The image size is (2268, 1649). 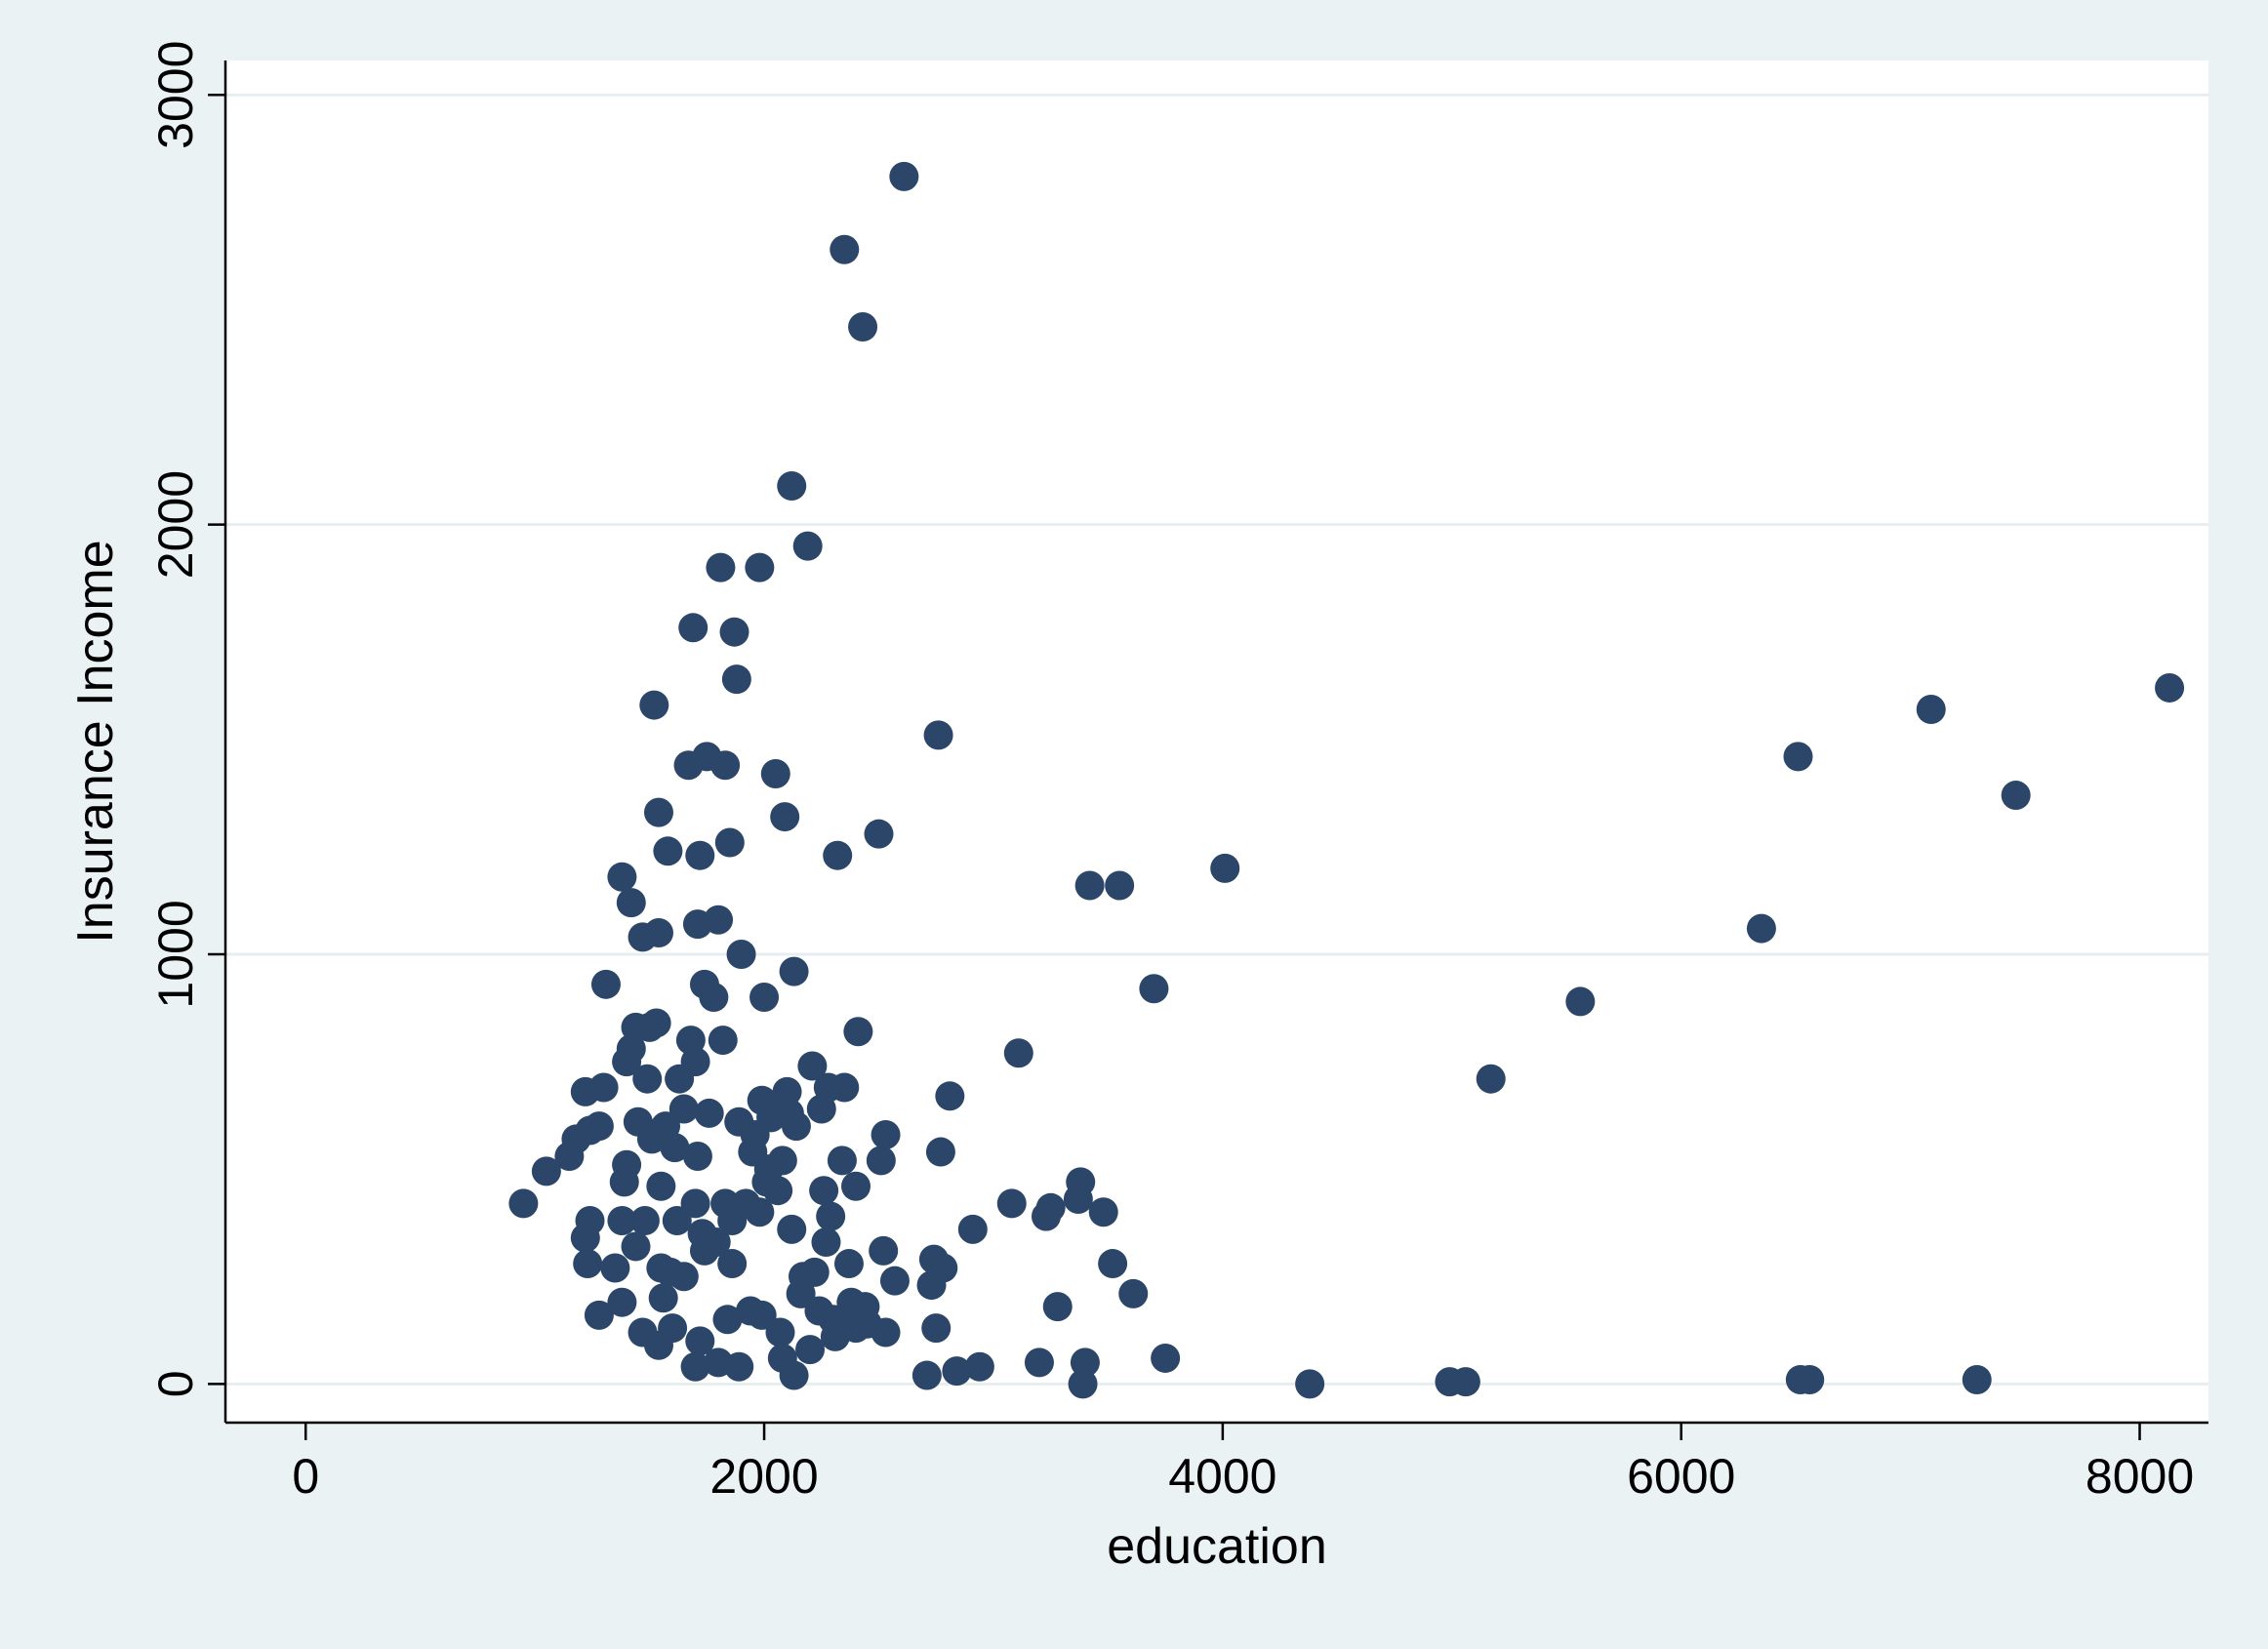 What do you see at coordinates (1222, 1476) in the screenshot?
I see `x-tick-label-2: 4000` at bounding box center [1222, 1476].